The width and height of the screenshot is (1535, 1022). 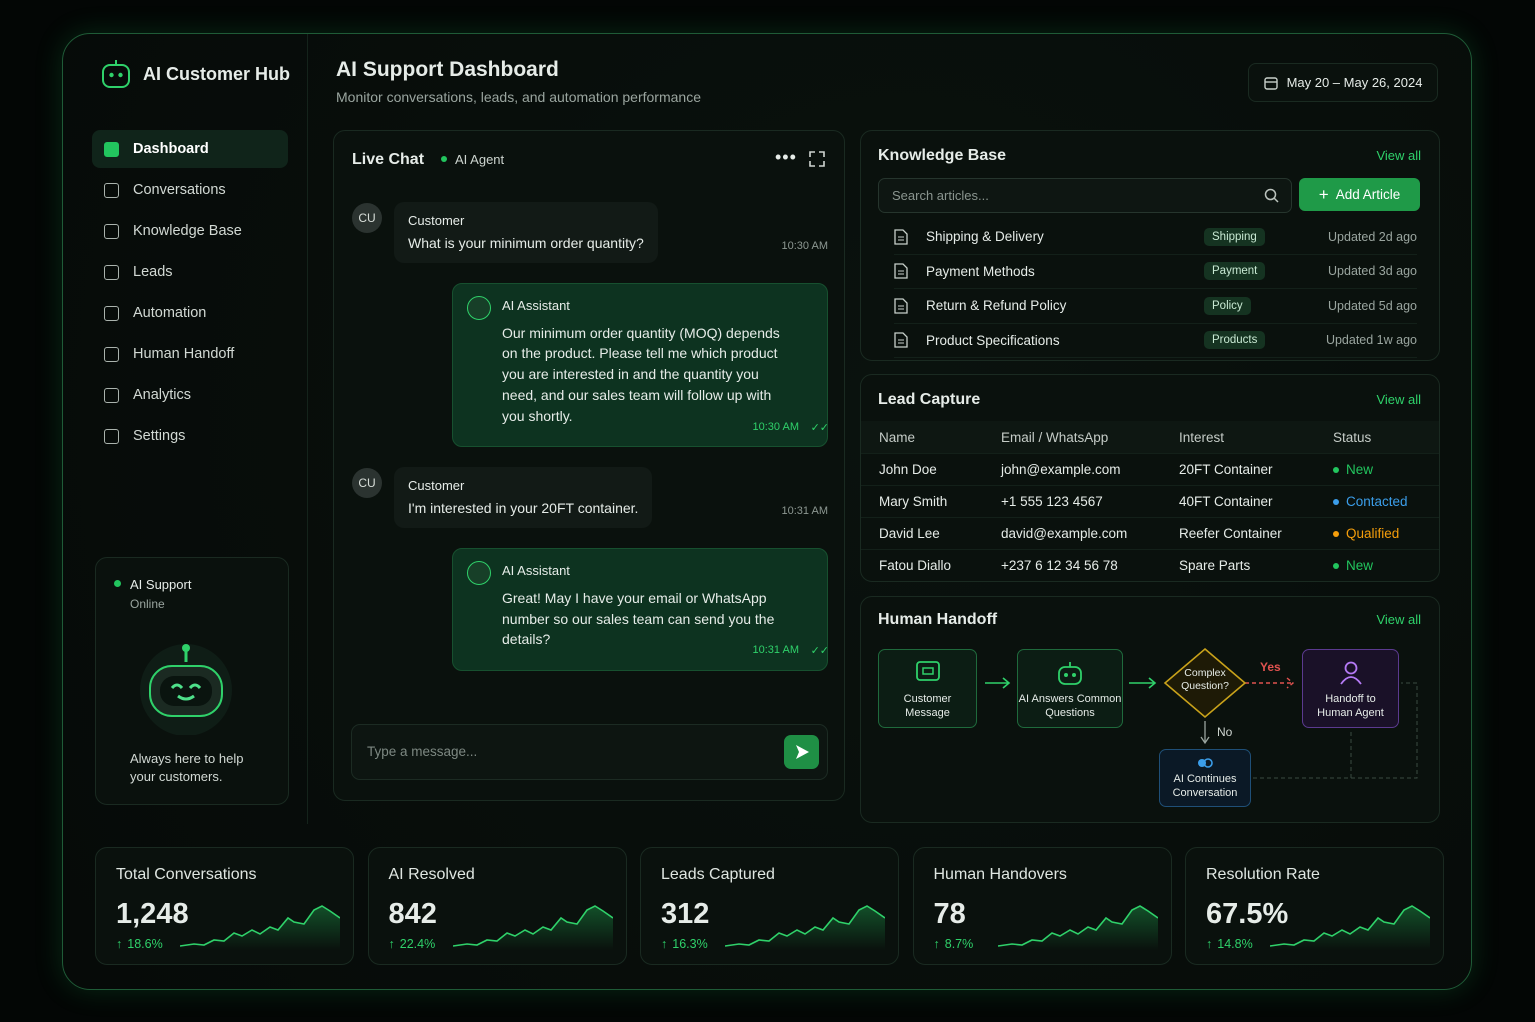 I want to click on nav-label: Knowledge Base, so click(x=187, y=231).